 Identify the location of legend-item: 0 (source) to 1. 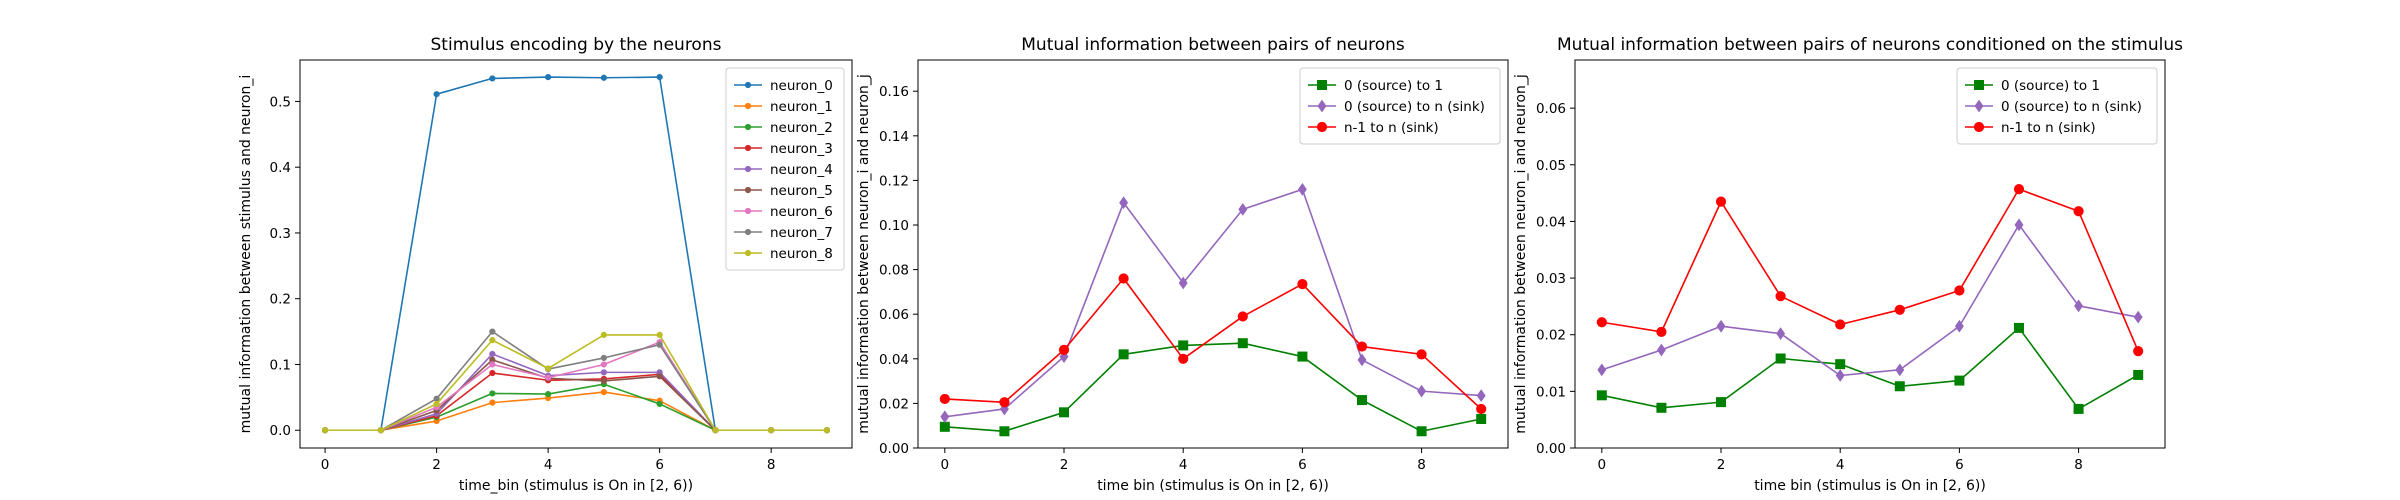
(2032, 86).